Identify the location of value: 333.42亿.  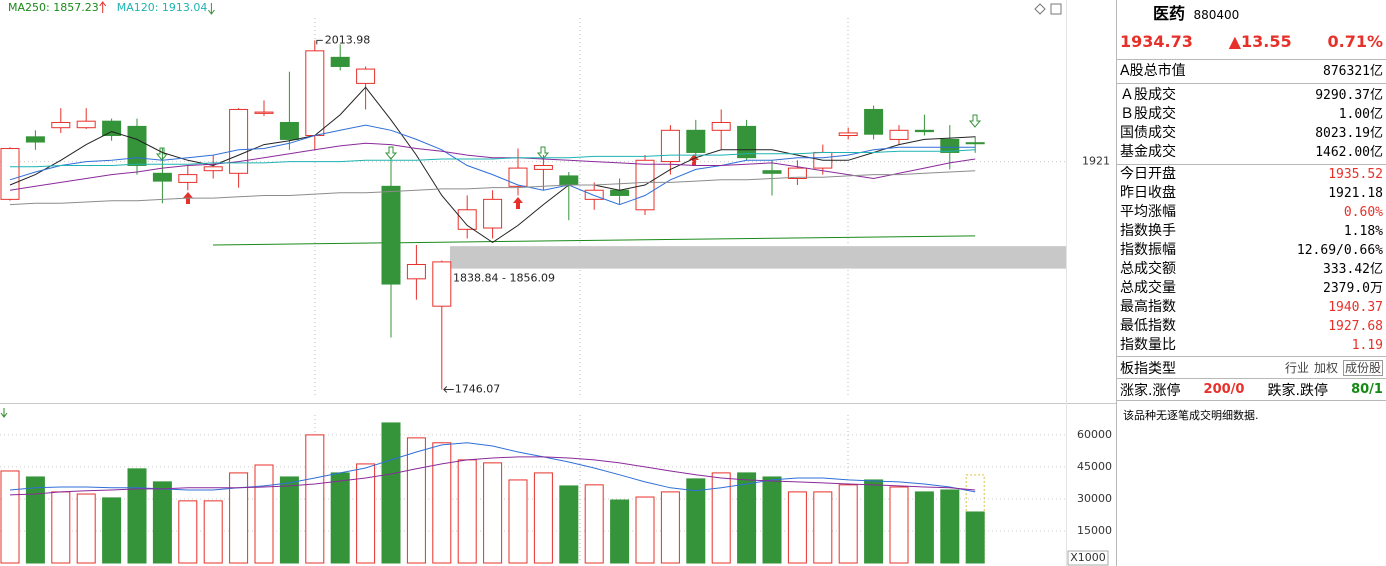
(1353, 269).